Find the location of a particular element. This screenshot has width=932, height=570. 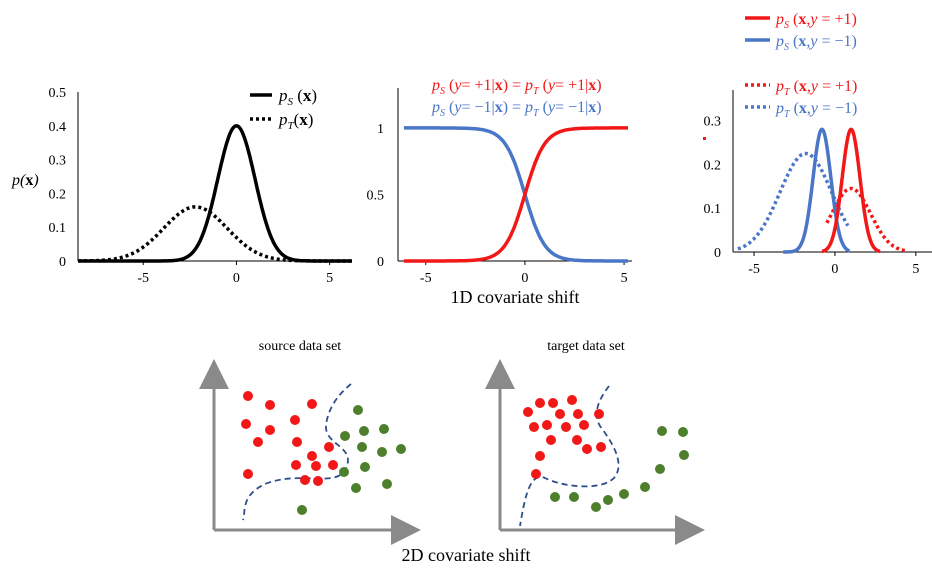

target-red-points is located at coordinates (564, 437).